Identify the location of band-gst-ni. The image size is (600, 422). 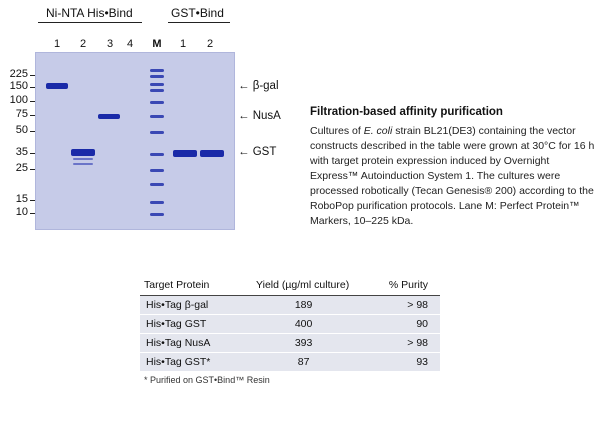
(83, 152).